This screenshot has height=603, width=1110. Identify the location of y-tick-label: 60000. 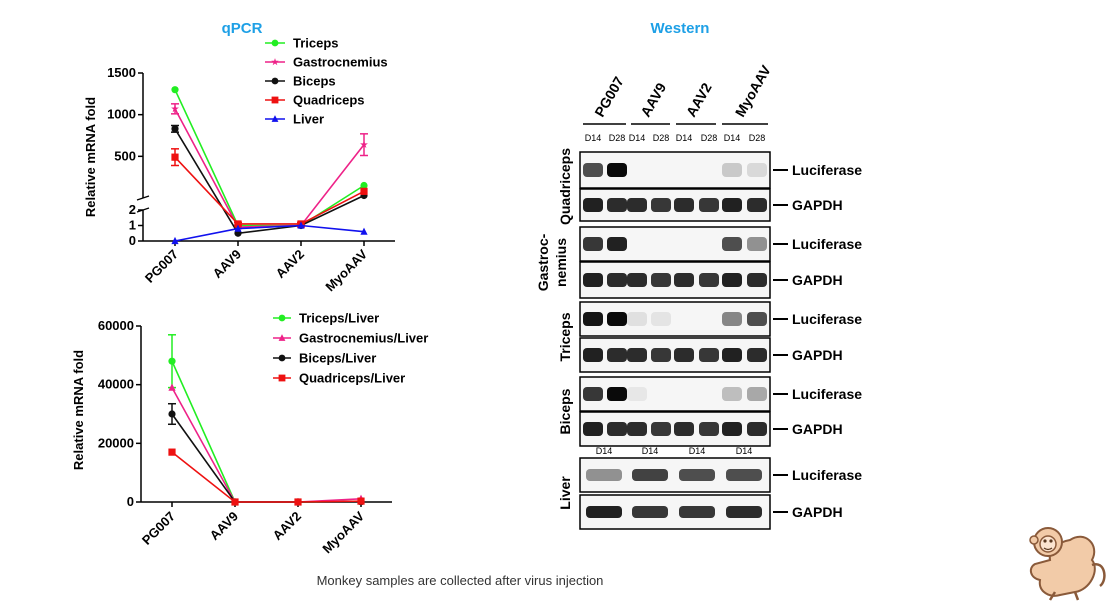
(116, 325).